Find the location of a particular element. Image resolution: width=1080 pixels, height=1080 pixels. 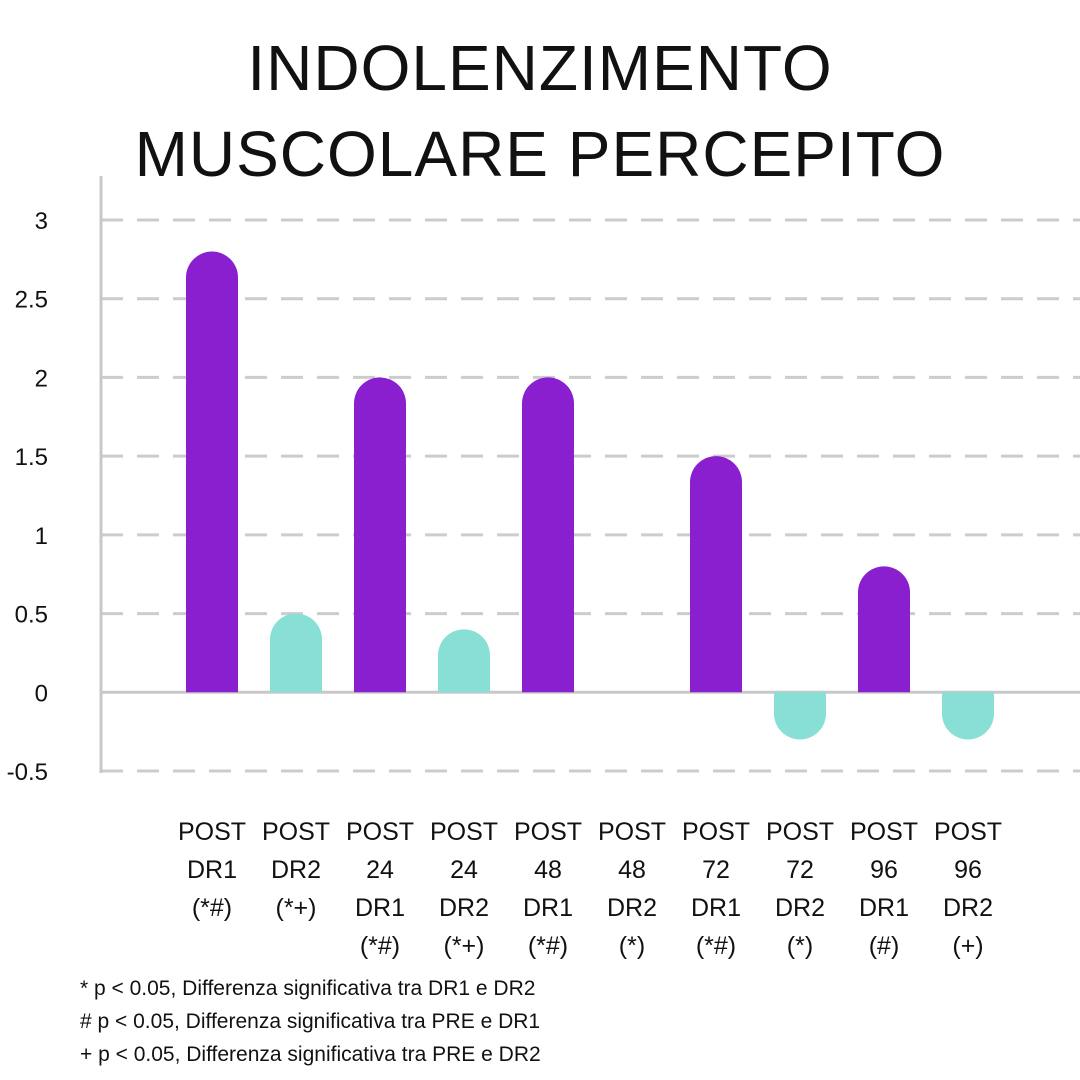

y-tick-label: -0.5 is located at coordinates (27, 772).